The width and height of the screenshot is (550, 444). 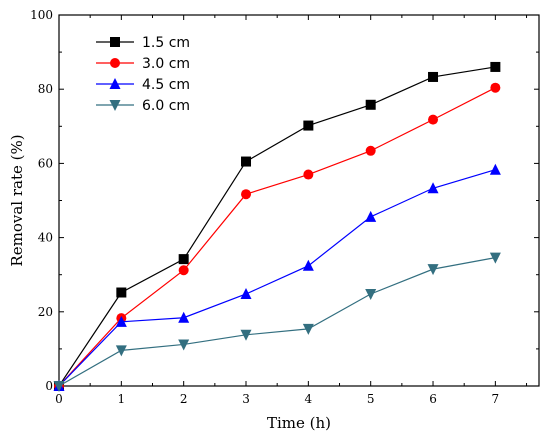 I want to click on x-tick-label-6: 6, so click(x=433, y=399).